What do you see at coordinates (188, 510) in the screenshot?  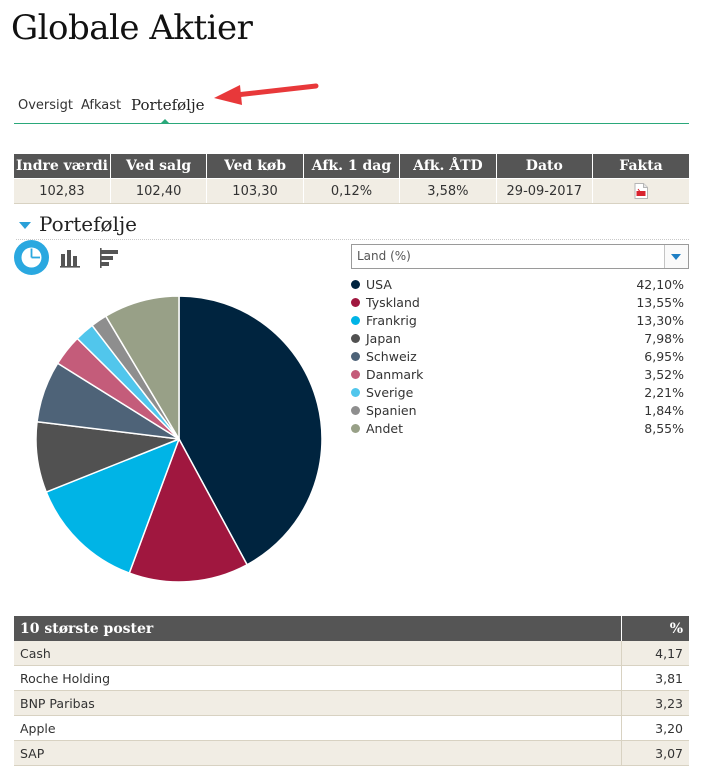 I see `pie-slice-tyskland` at bounding box center [188, 510].